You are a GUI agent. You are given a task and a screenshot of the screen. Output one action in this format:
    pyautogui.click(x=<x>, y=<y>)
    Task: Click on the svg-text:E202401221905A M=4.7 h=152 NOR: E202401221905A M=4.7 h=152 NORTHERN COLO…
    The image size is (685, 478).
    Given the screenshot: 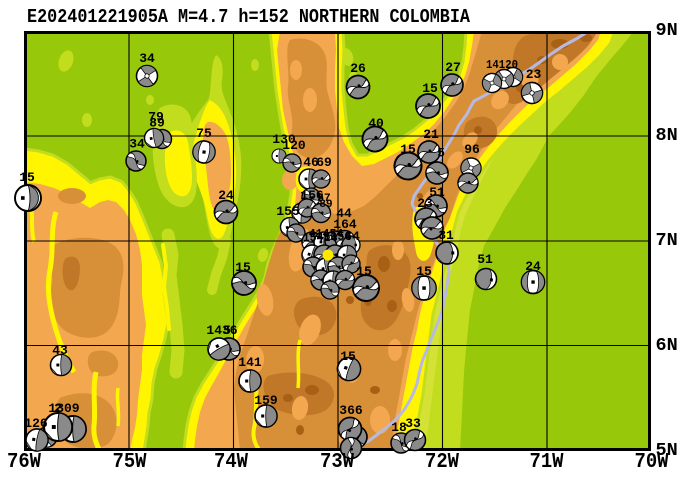 What is the action you would take?
    pyautogui.click(x=248, y=17)
    